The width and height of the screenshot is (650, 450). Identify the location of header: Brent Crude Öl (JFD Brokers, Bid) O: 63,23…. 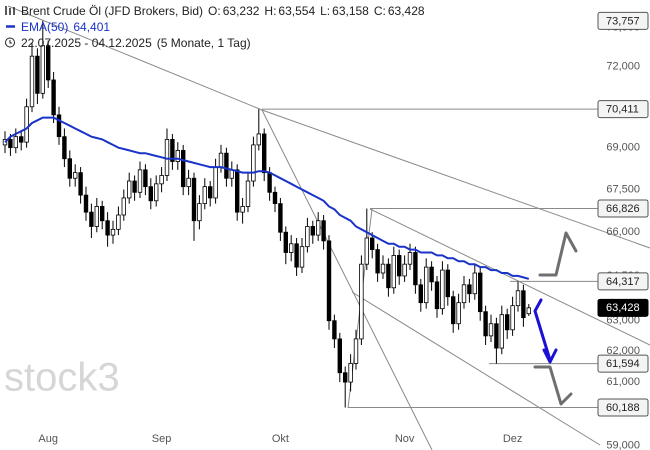
(217, 27).